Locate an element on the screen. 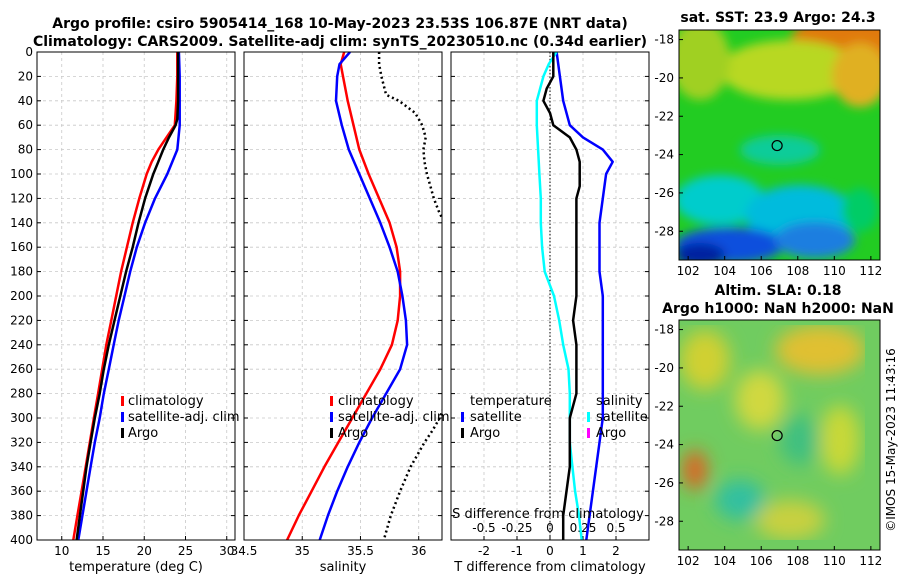 The image size is (900, 580). sst-map-title: sat. SST: 23.9 Argo: 24.3 is located at coordinates (777, 18).